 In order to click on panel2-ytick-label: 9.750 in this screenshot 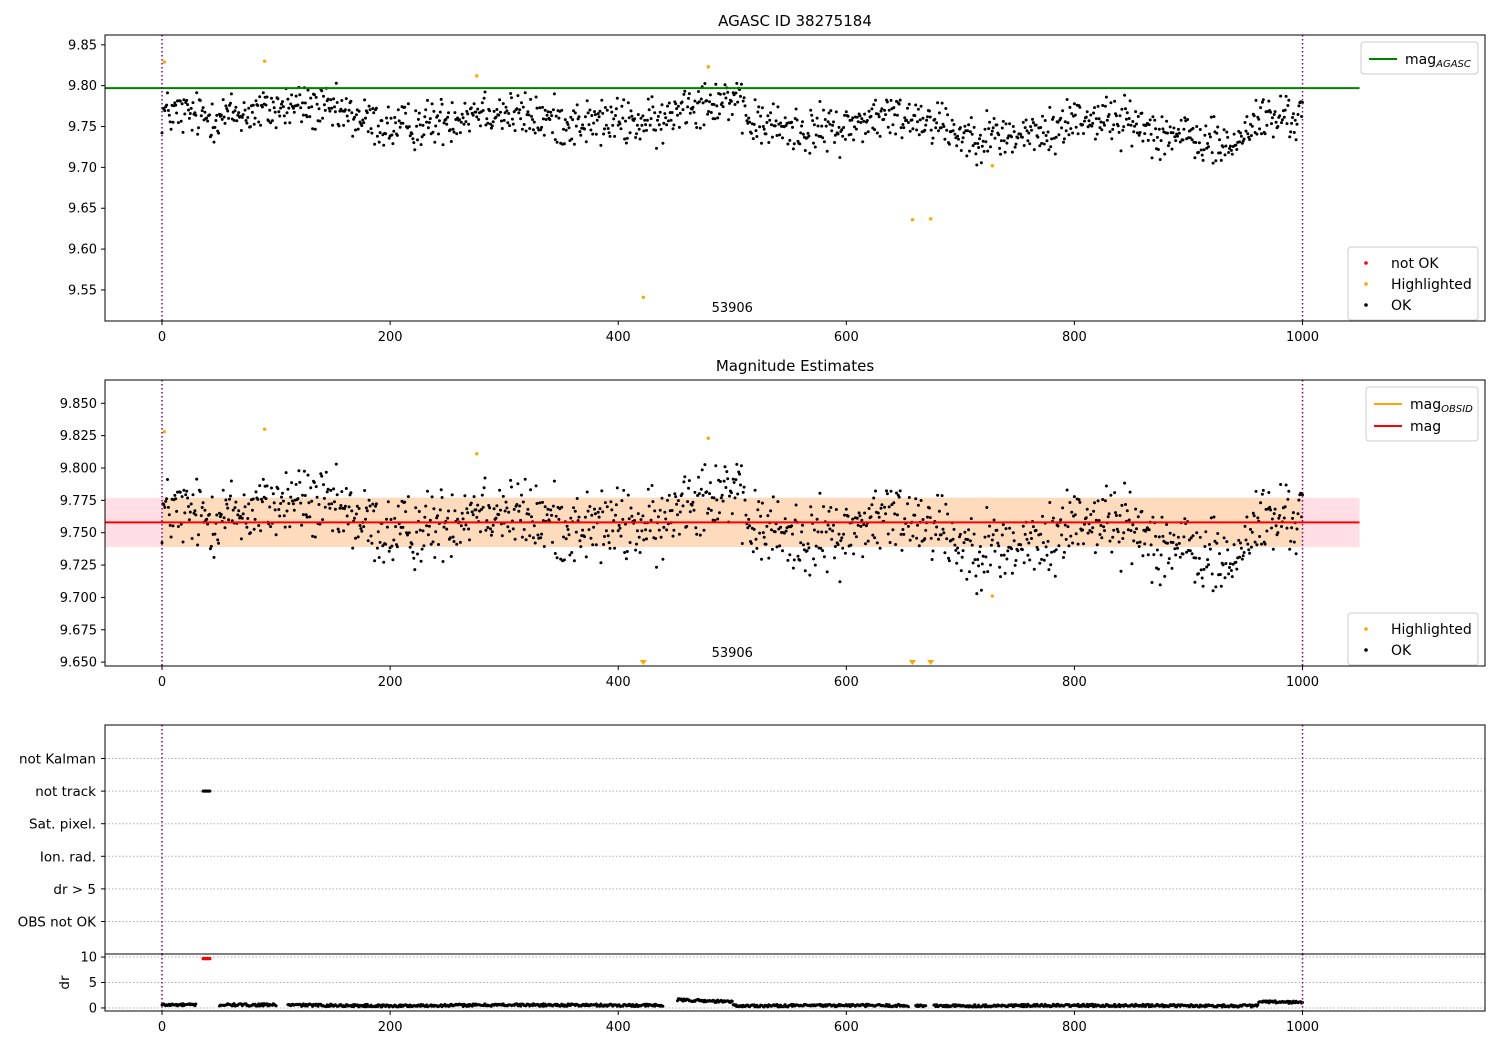, I will do `click(78, 533)`.